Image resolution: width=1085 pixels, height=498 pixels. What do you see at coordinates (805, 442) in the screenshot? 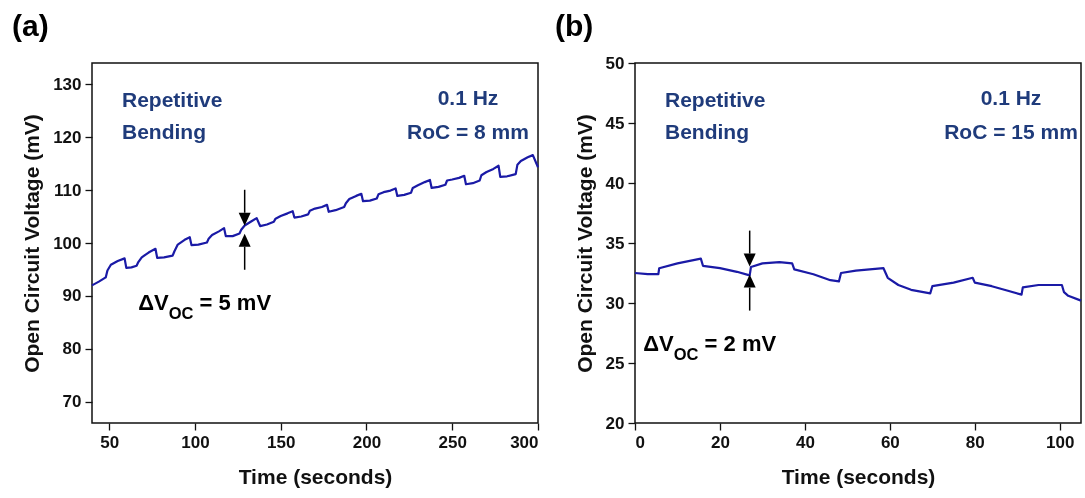
I see `x-tick-label: 40` at bounding box center [805, 442].